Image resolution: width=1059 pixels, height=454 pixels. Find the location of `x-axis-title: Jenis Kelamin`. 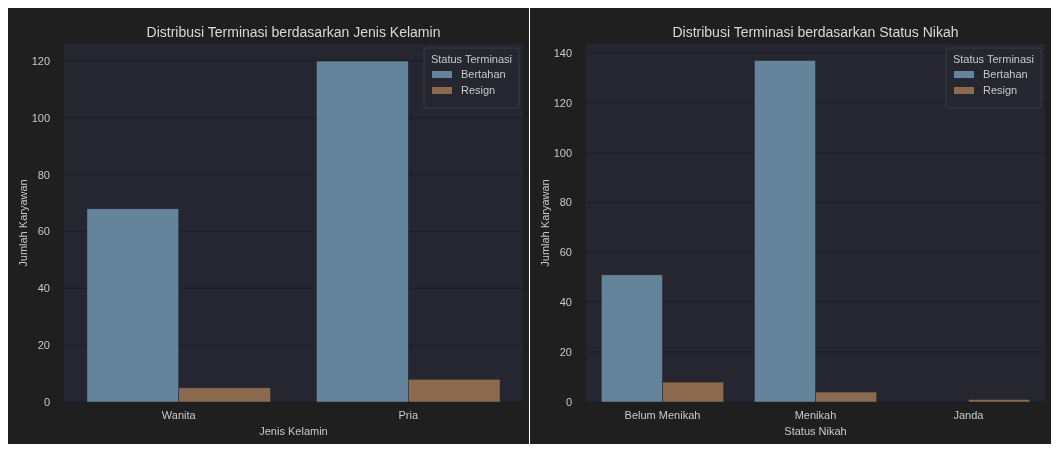

x-axis-title: Jenis Kelamin is located at coordinates (293, 431).